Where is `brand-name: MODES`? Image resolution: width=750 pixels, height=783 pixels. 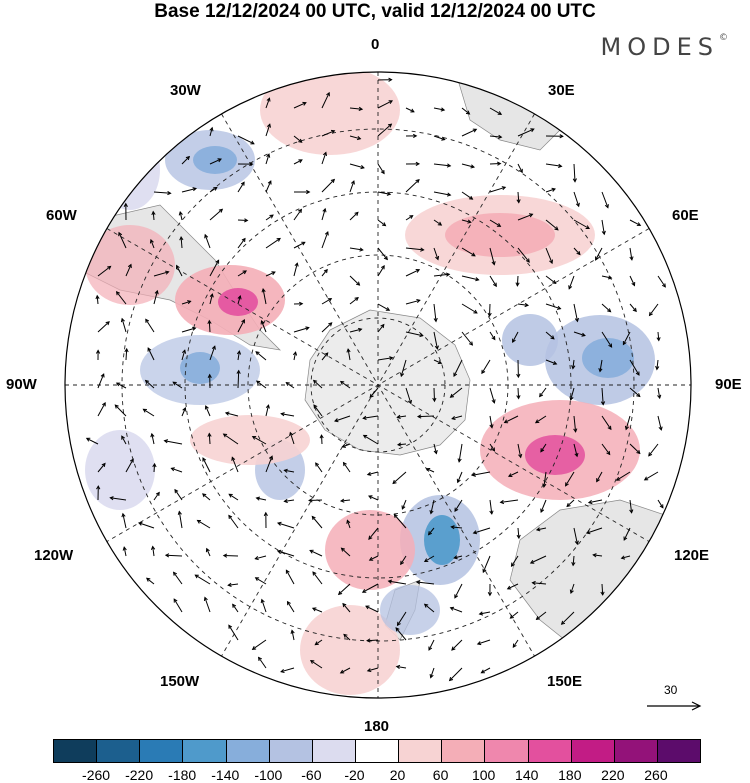 brand-name: MODES is located at coordinates (659, 47).